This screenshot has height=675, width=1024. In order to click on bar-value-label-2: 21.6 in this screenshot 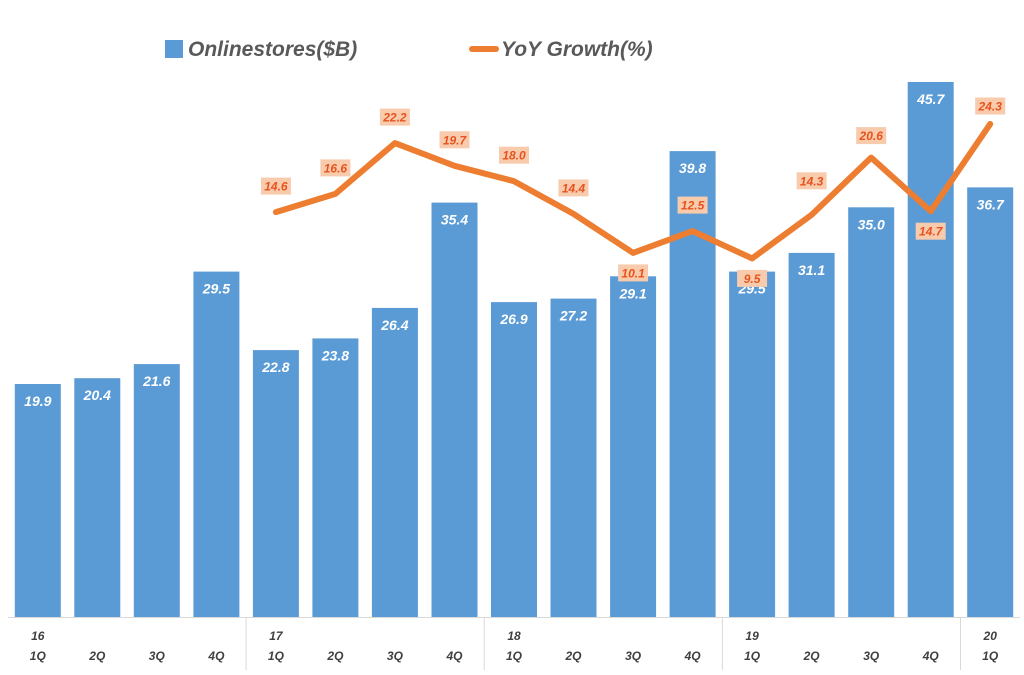, I will do `click(156, 381)`.